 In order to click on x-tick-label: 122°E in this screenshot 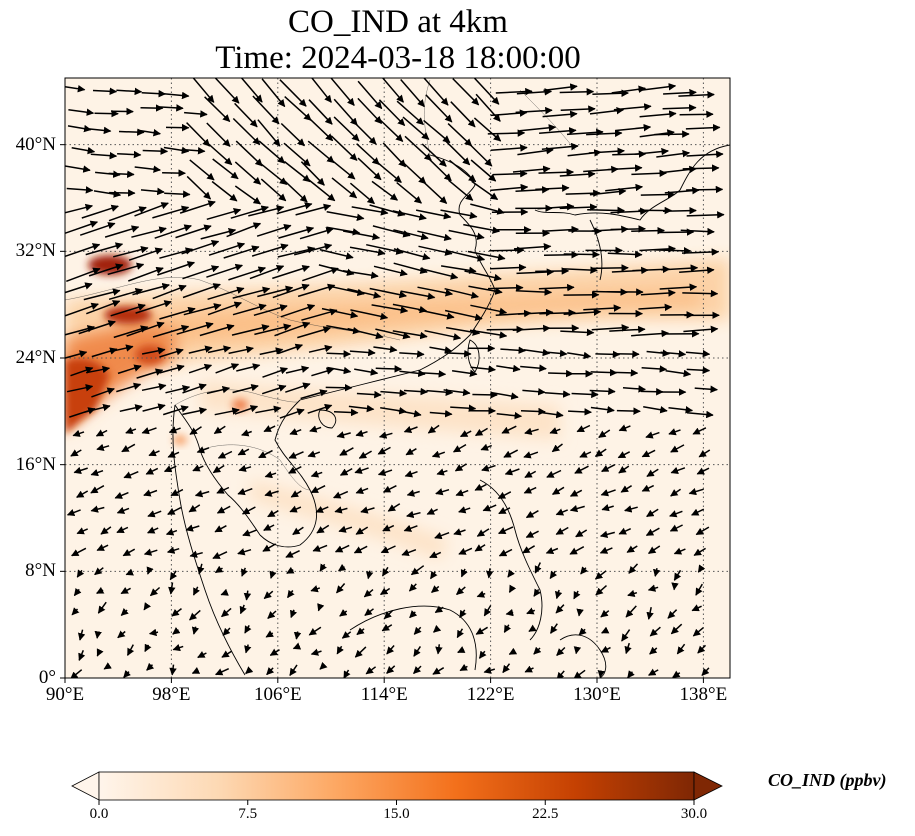, I will do `click(490, 694)`.